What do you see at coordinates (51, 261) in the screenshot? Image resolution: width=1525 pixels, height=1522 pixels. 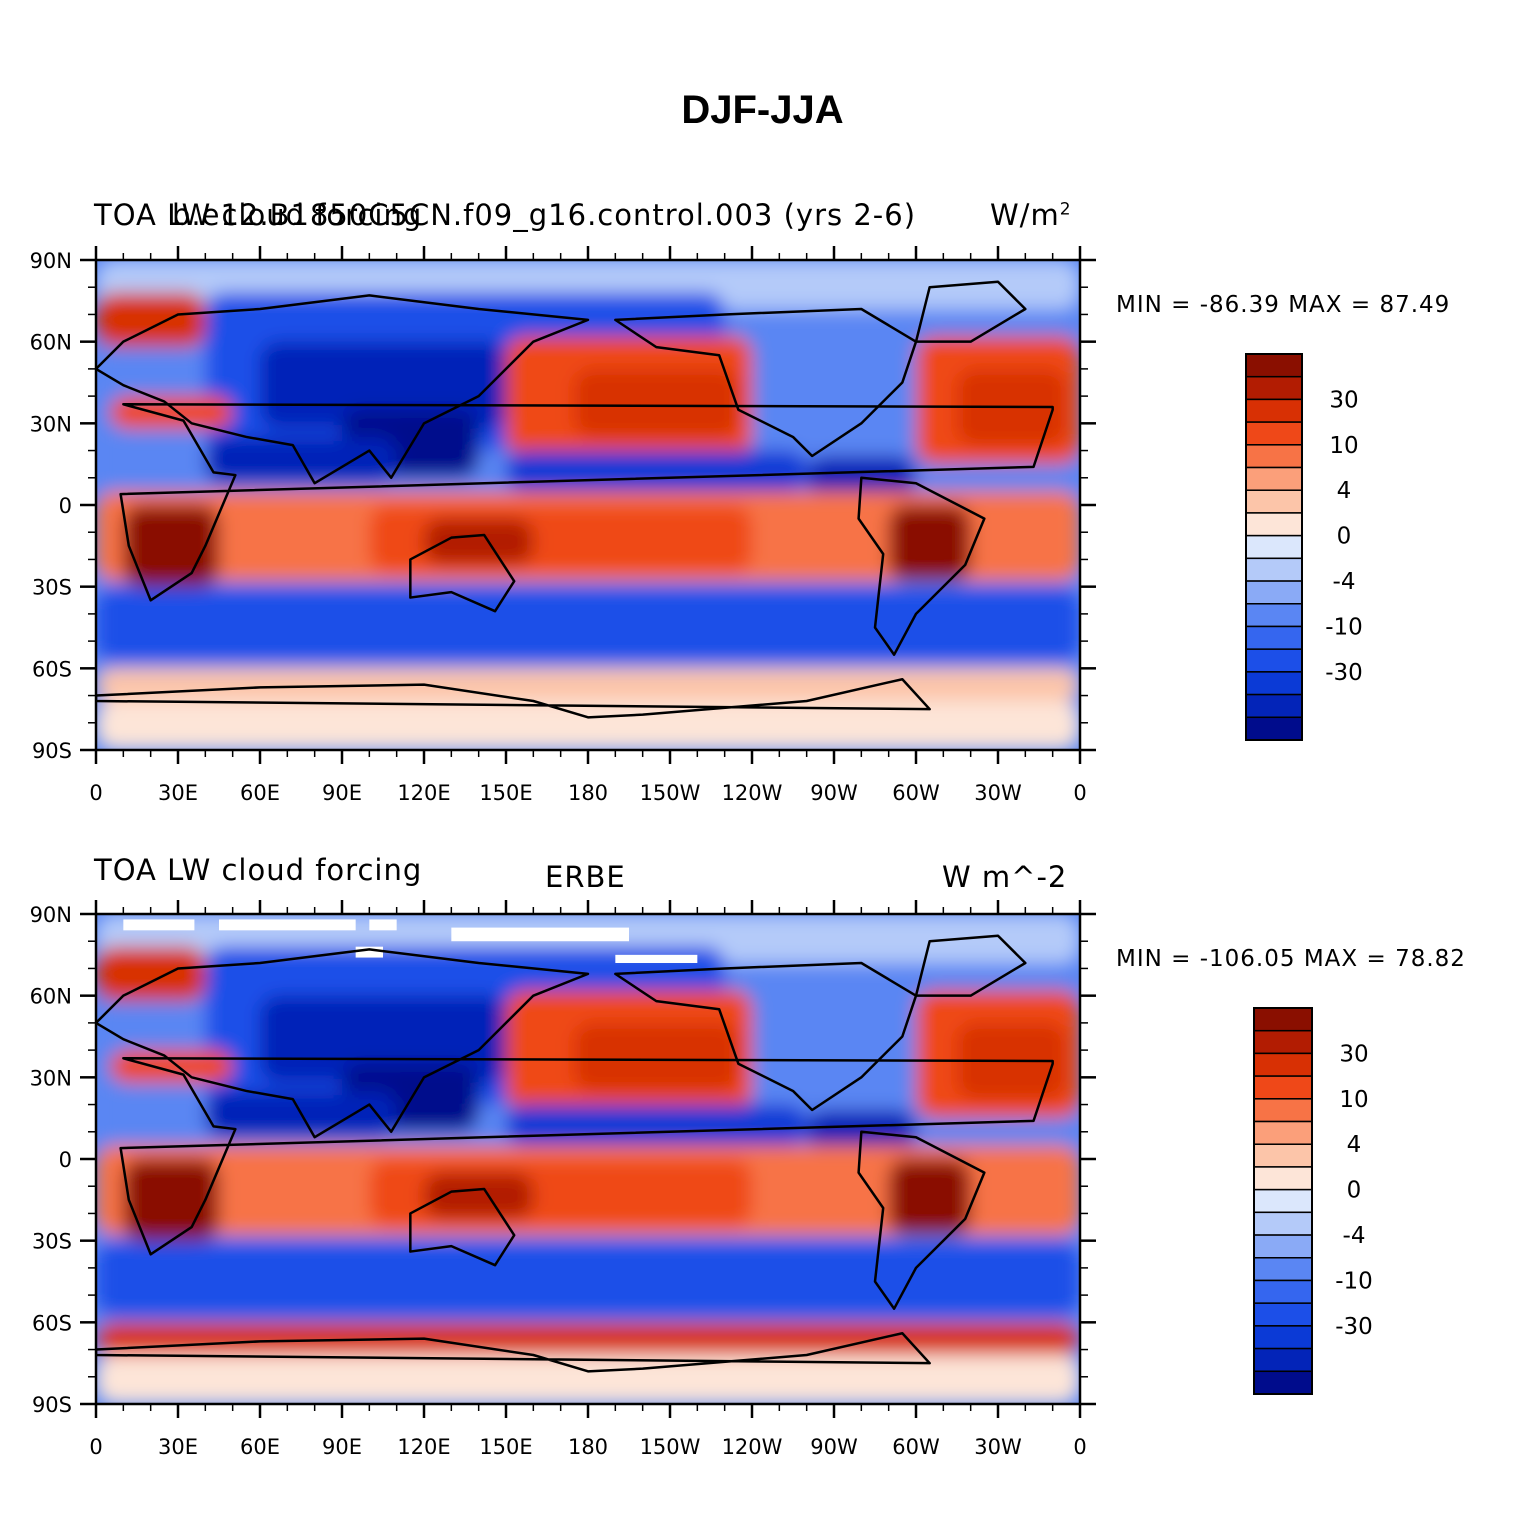 I see `lat-tick-label: 90N` at bounding box center [51, 261].